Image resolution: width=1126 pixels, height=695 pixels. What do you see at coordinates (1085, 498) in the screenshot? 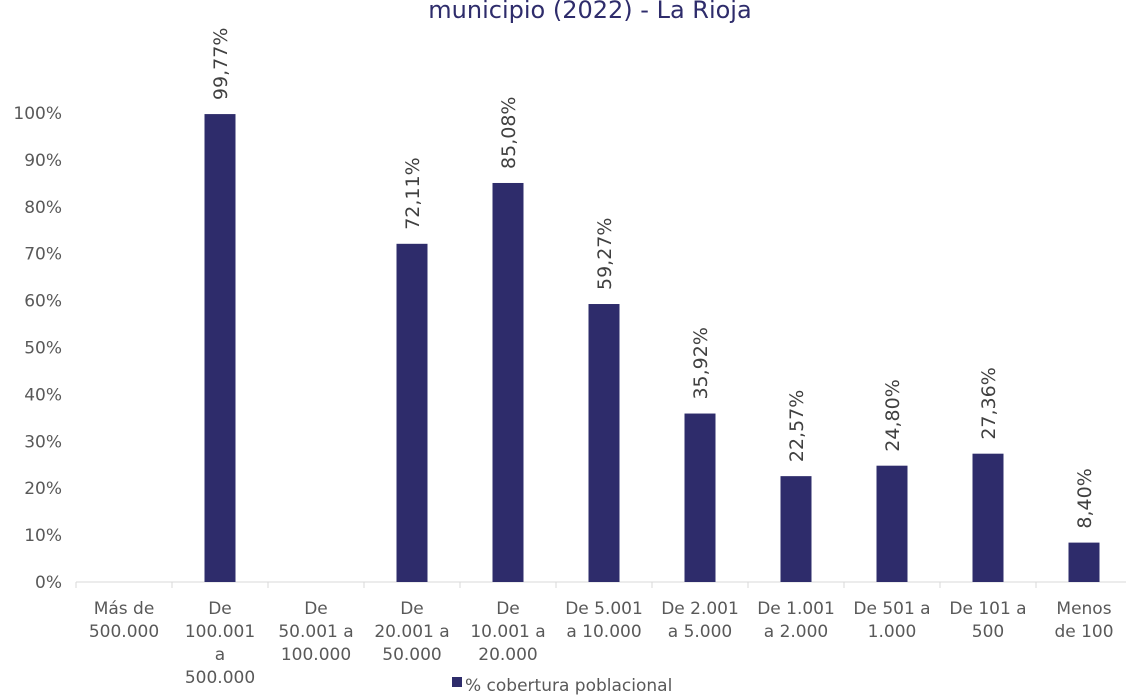
I see `data-label: 8,40%` at bounding box center [1085, 498].